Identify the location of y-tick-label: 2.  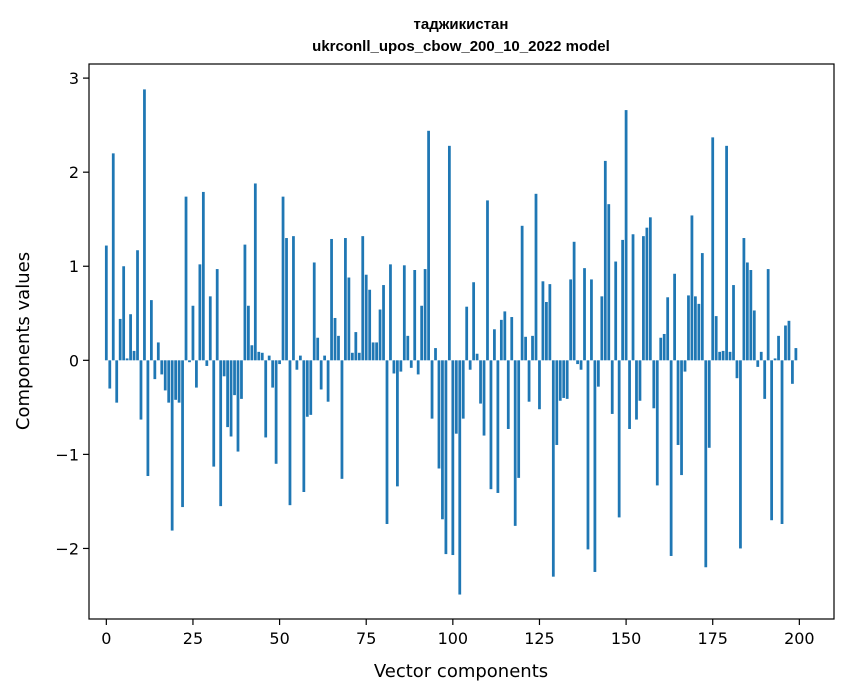
(74, 172).